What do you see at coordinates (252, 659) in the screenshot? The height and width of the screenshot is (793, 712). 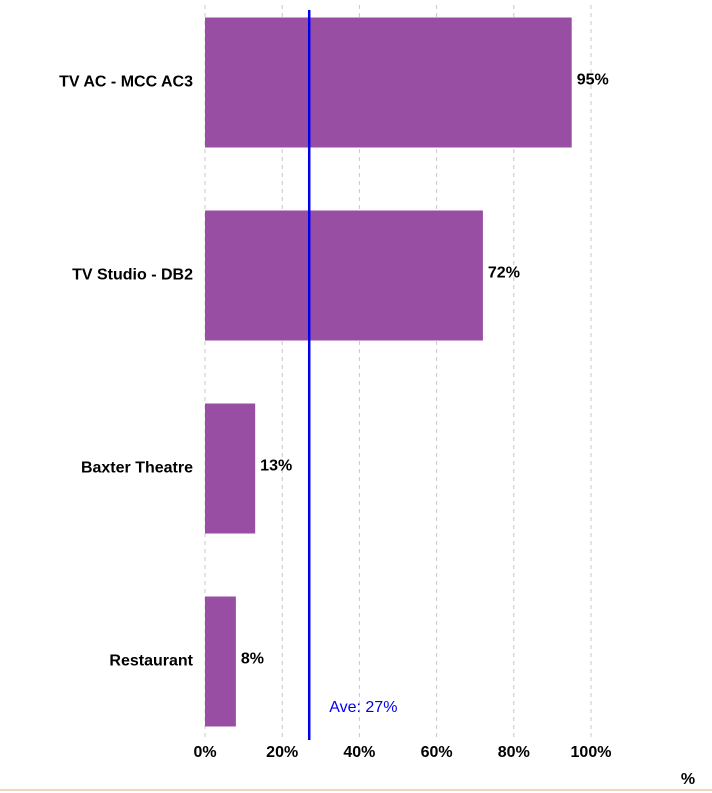 I see `value-label: 8%` at bounding box center [252, 659].